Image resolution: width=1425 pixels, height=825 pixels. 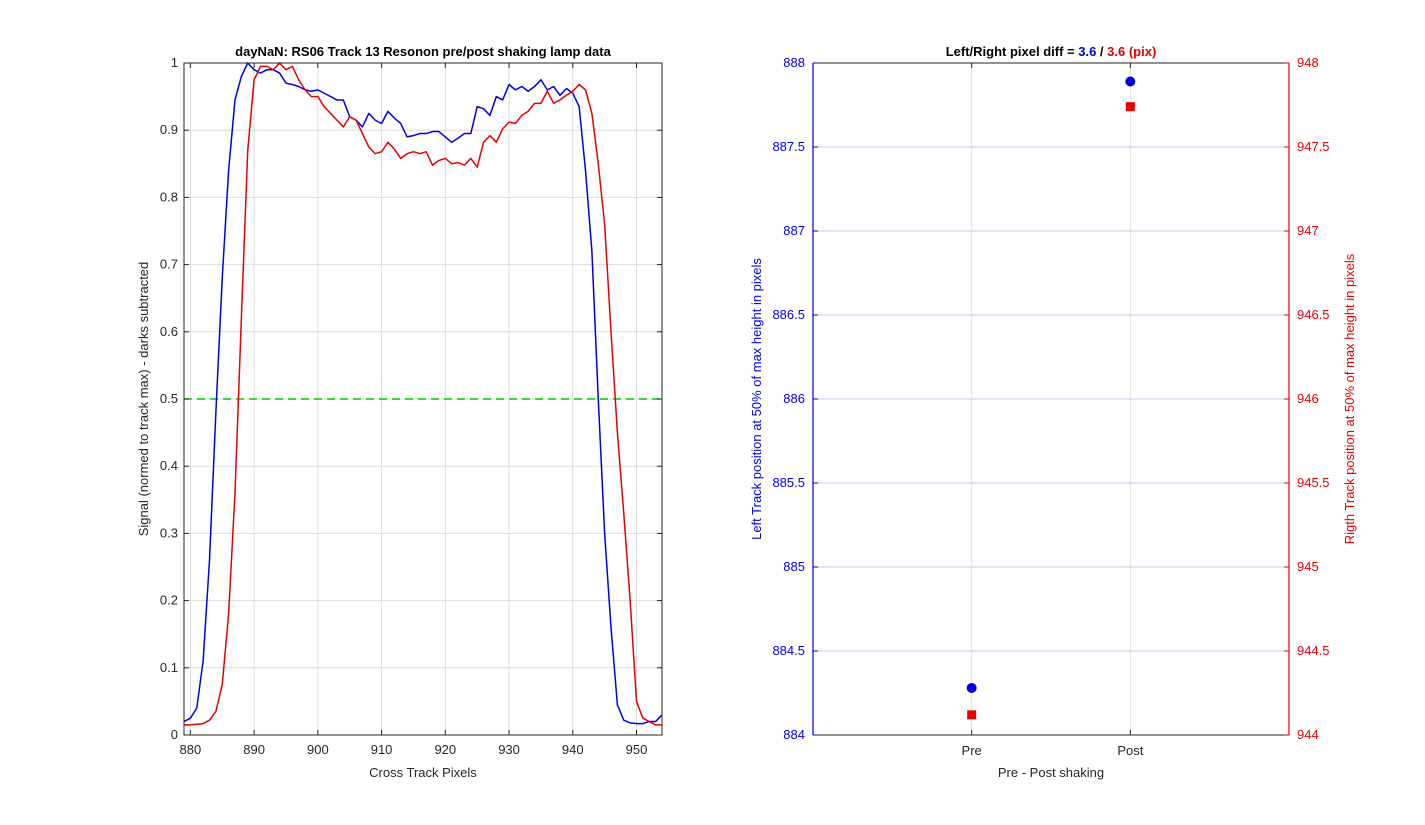 I want to click on left-y-tick-label: 0.8, so click(x=169, y=196).